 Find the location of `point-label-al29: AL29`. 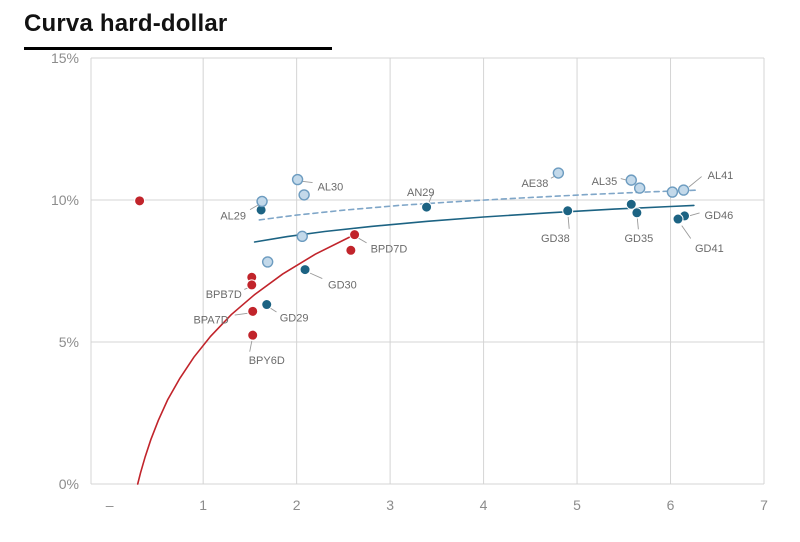

point-label-al29: AL29 is located at coordinates (233, 216).